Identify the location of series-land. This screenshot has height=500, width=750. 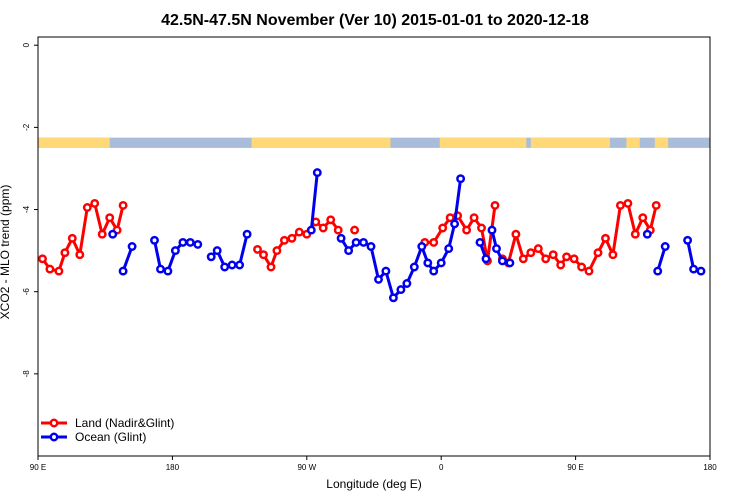
(349, 237).